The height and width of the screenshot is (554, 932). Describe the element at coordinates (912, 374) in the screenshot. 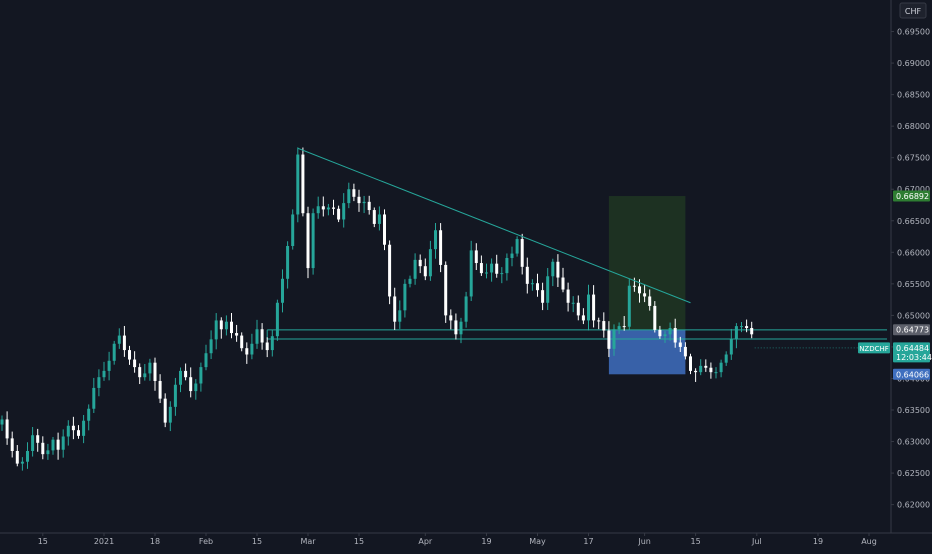

I see `stop-badge-value: 0.64066` at that location.